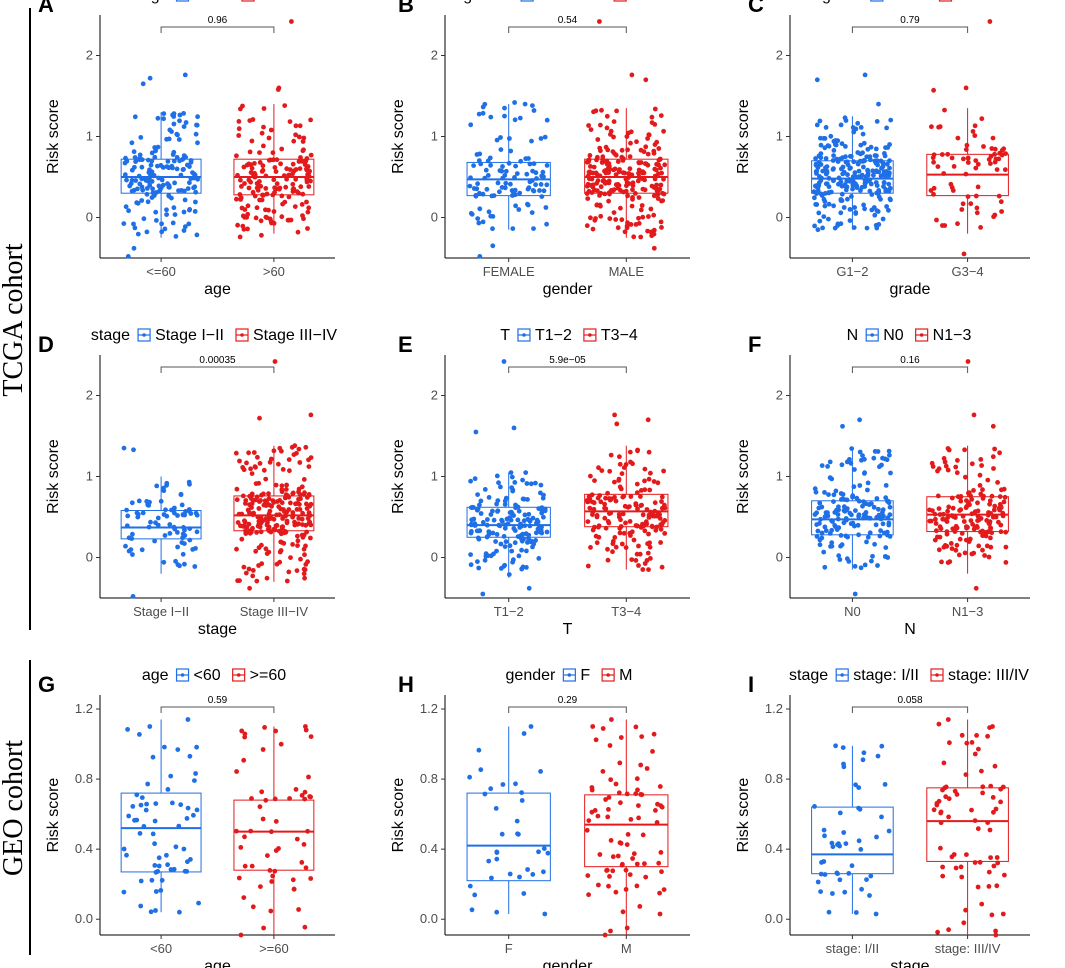  Describe the element at coordinates (910, 364) in the screenshot. I see `significance-bracket: 0.16` at that location.